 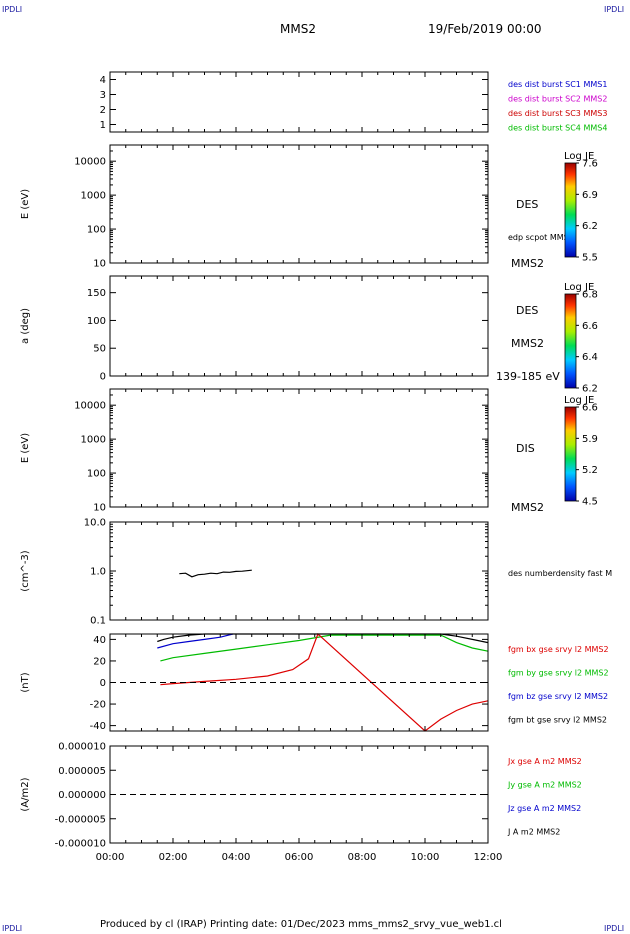 What do you see at coordinates (299, 448) in the screenshot?
I see `frame-dis-energy` at bounding box center [299, 448].